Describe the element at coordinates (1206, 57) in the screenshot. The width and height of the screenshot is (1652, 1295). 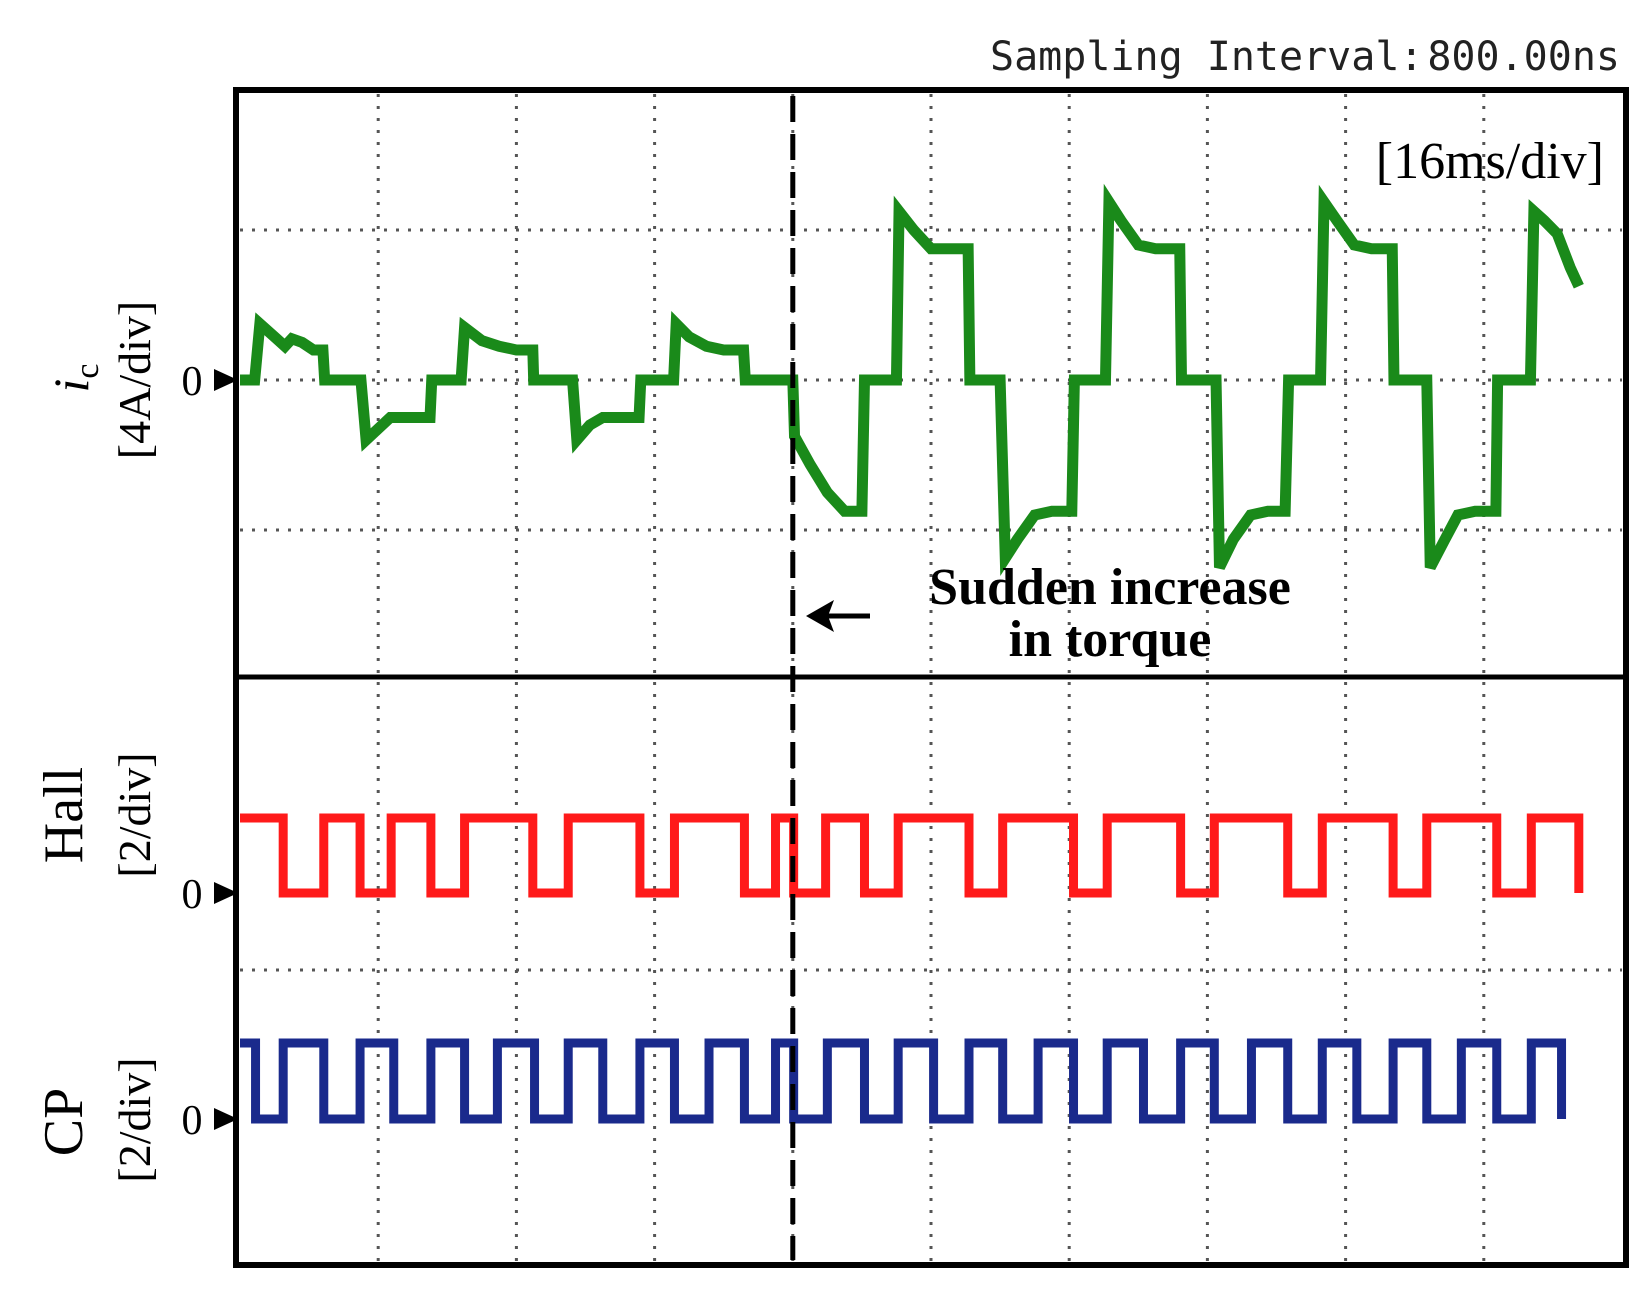
I see `sampling-interval-label: Sampling Interval:` at that location.